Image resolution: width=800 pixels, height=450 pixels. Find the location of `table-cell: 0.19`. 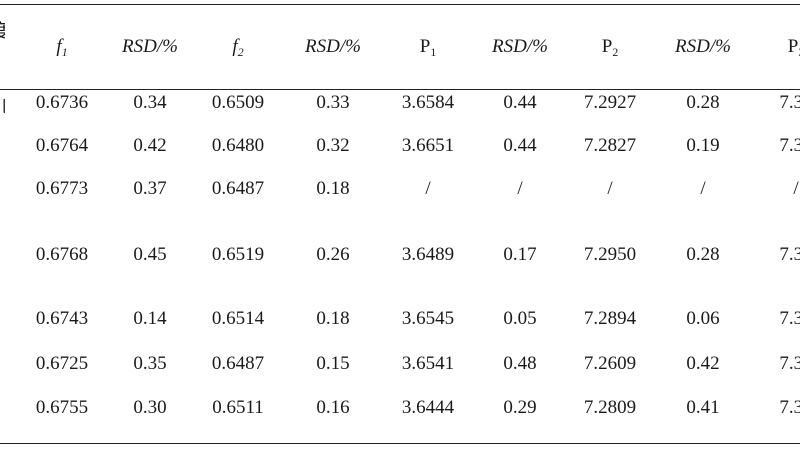

table-cell: 0.19 is located at coordinates (703, 145).